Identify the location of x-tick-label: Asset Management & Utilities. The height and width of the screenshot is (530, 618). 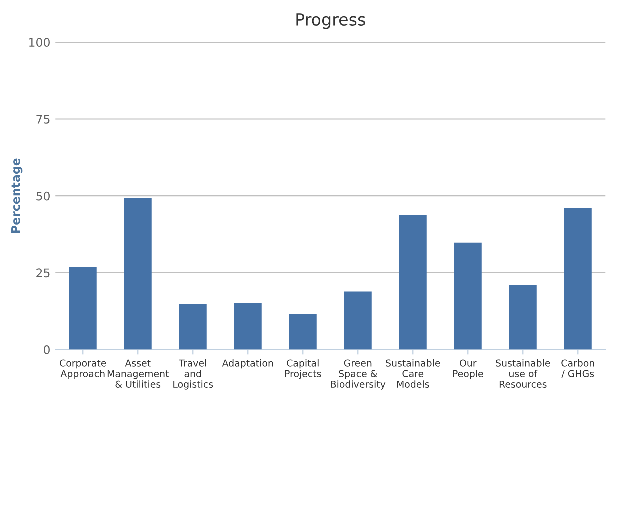
(139, 374).